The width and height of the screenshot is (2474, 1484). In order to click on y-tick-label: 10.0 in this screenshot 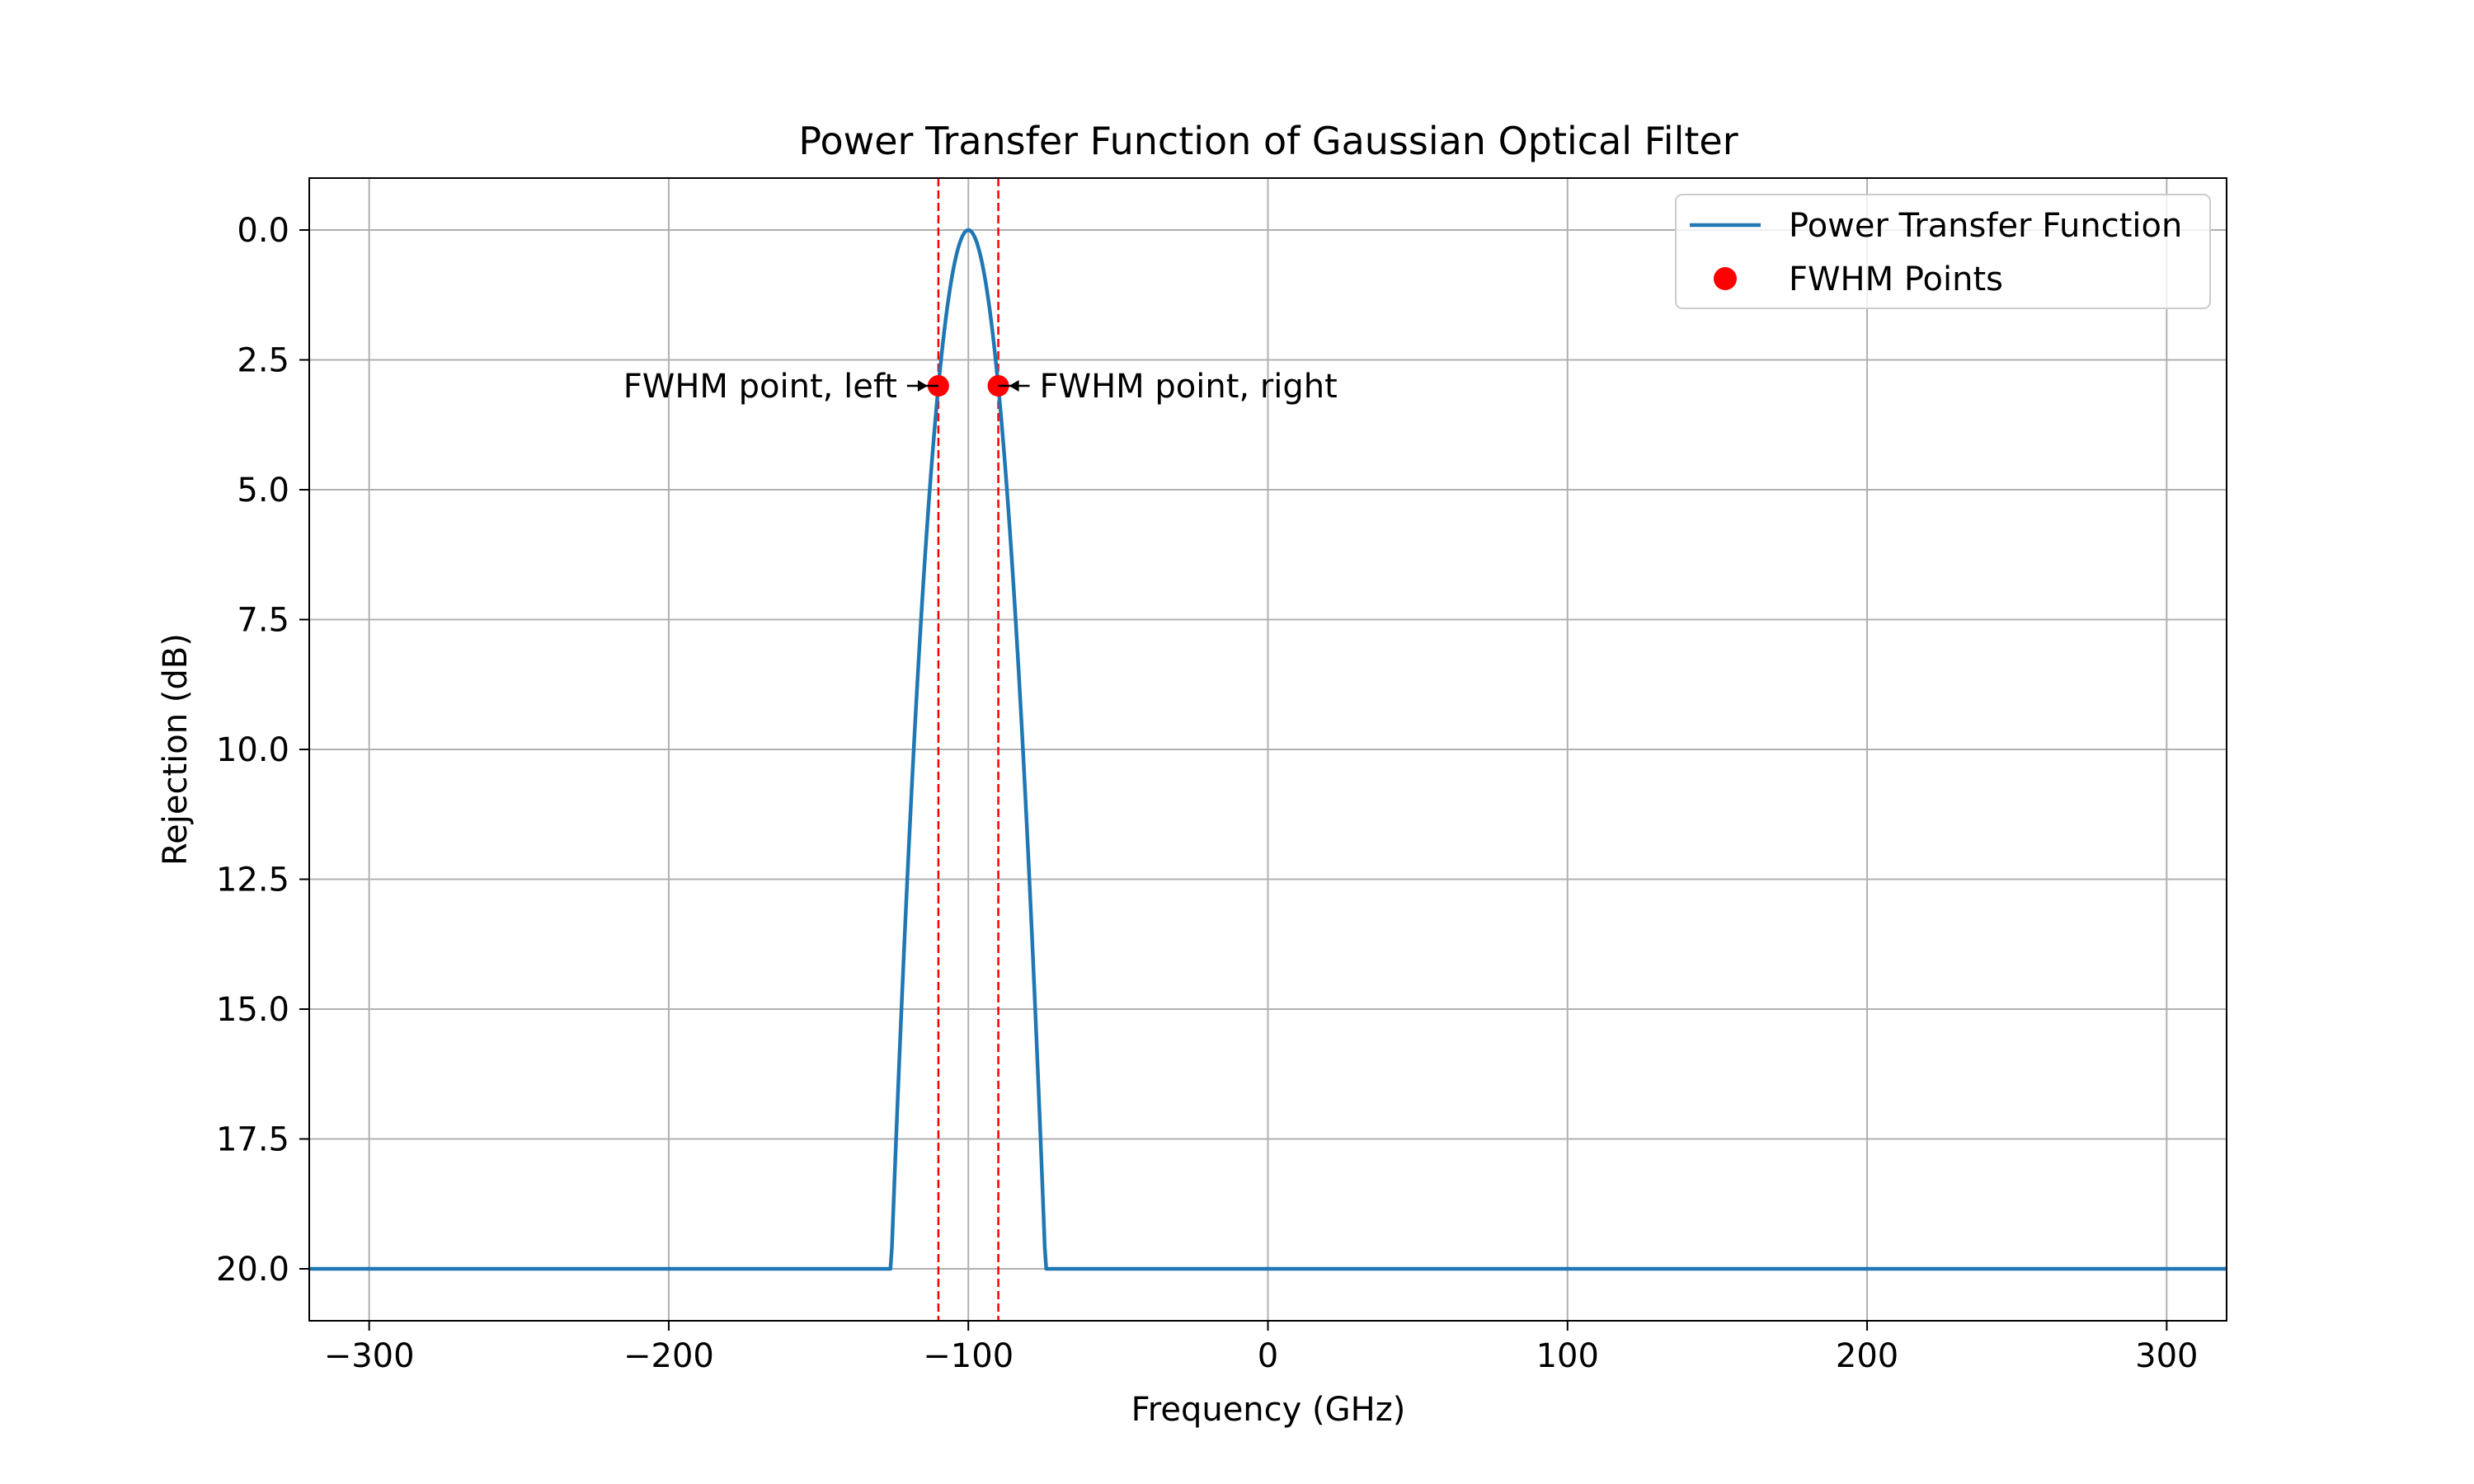, I will do `click(252, 750)`.